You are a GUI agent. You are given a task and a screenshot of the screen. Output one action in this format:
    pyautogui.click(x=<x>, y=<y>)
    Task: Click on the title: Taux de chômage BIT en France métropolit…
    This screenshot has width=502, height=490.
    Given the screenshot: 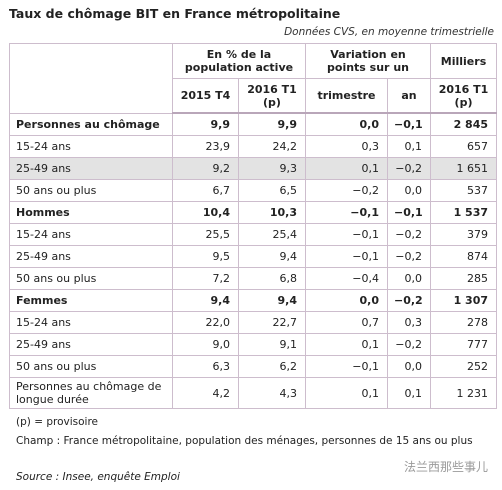 What is the action you would take?
    pyautogui.click(x=175, y=13)
    